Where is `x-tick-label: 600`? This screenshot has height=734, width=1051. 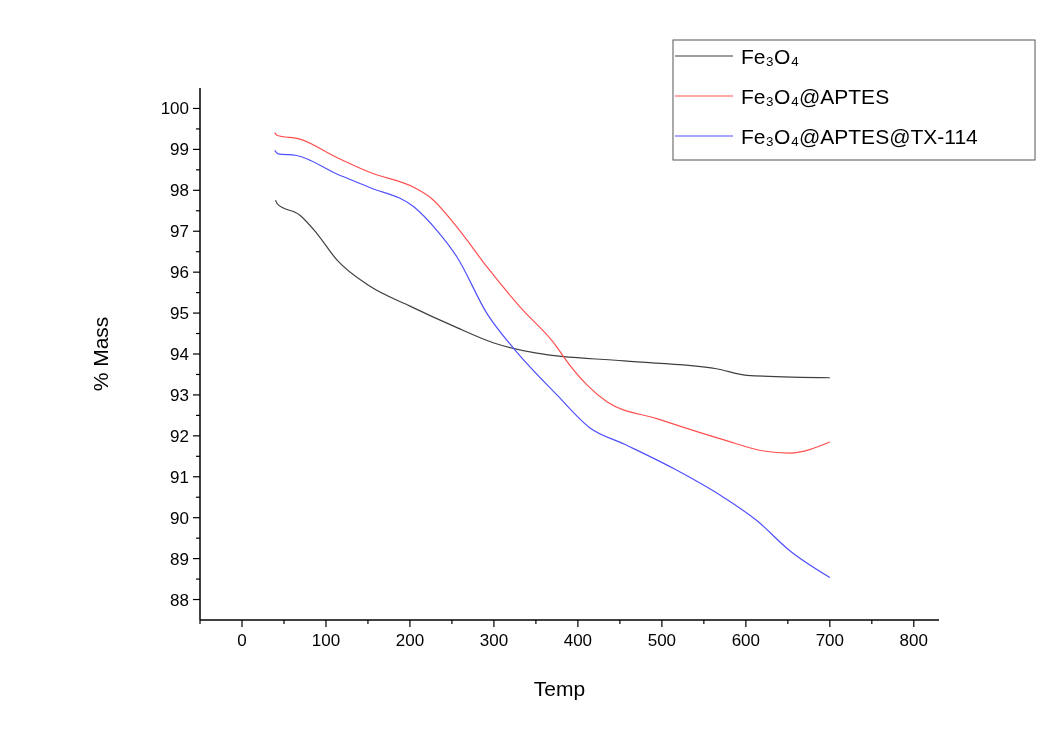
x-tick-label: 600 is located at coordinates (746, 640).